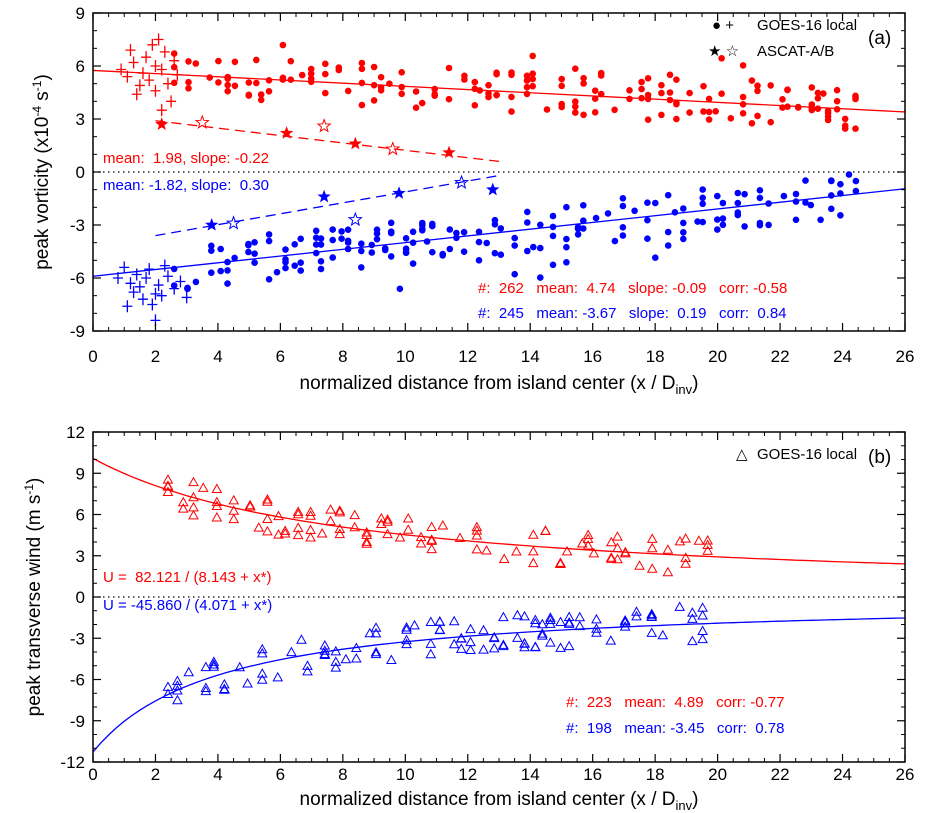 This screenshot has width=929, height=813. Describe the element at coordinates (77, 331) in the screenshot. I see `y-tick-label: -9` at that location.